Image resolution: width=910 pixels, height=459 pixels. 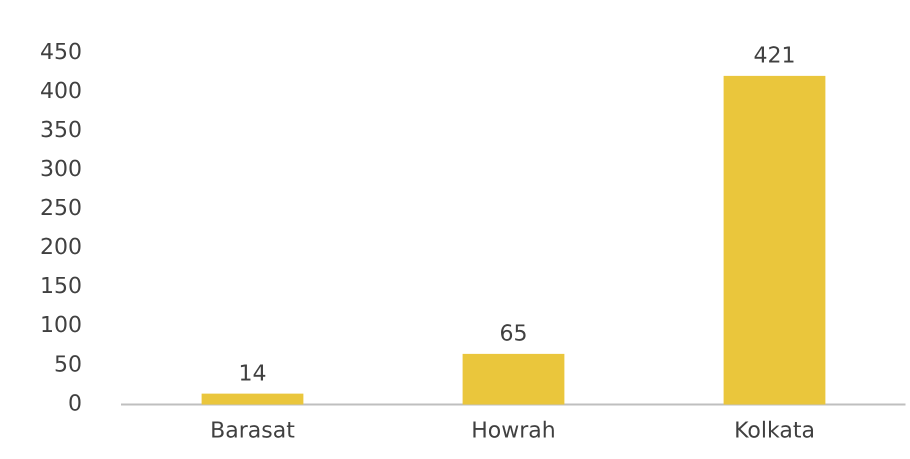 What do you see at coordinates (61, 287) in the screenshot?
I see `y-tick-label: 150` at bounding box center [61, 287].